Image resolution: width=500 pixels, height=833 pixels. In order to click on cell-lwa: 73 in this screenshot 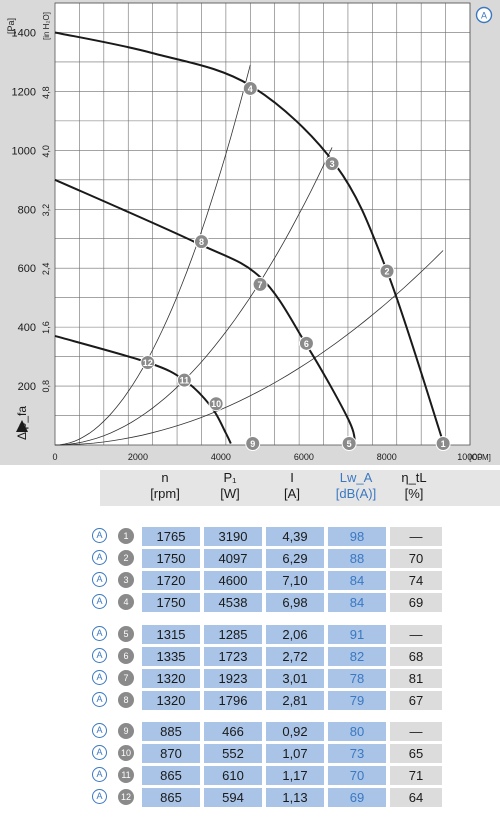, I will do `click(357, 753)`.